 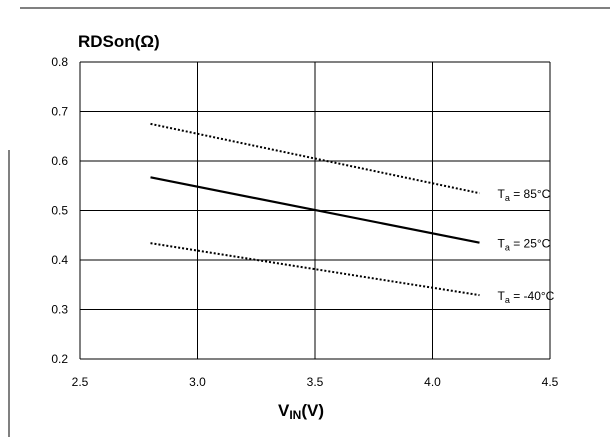 I want to click on series-label-1: Ta = 25°C, so click(x=524, y=245).